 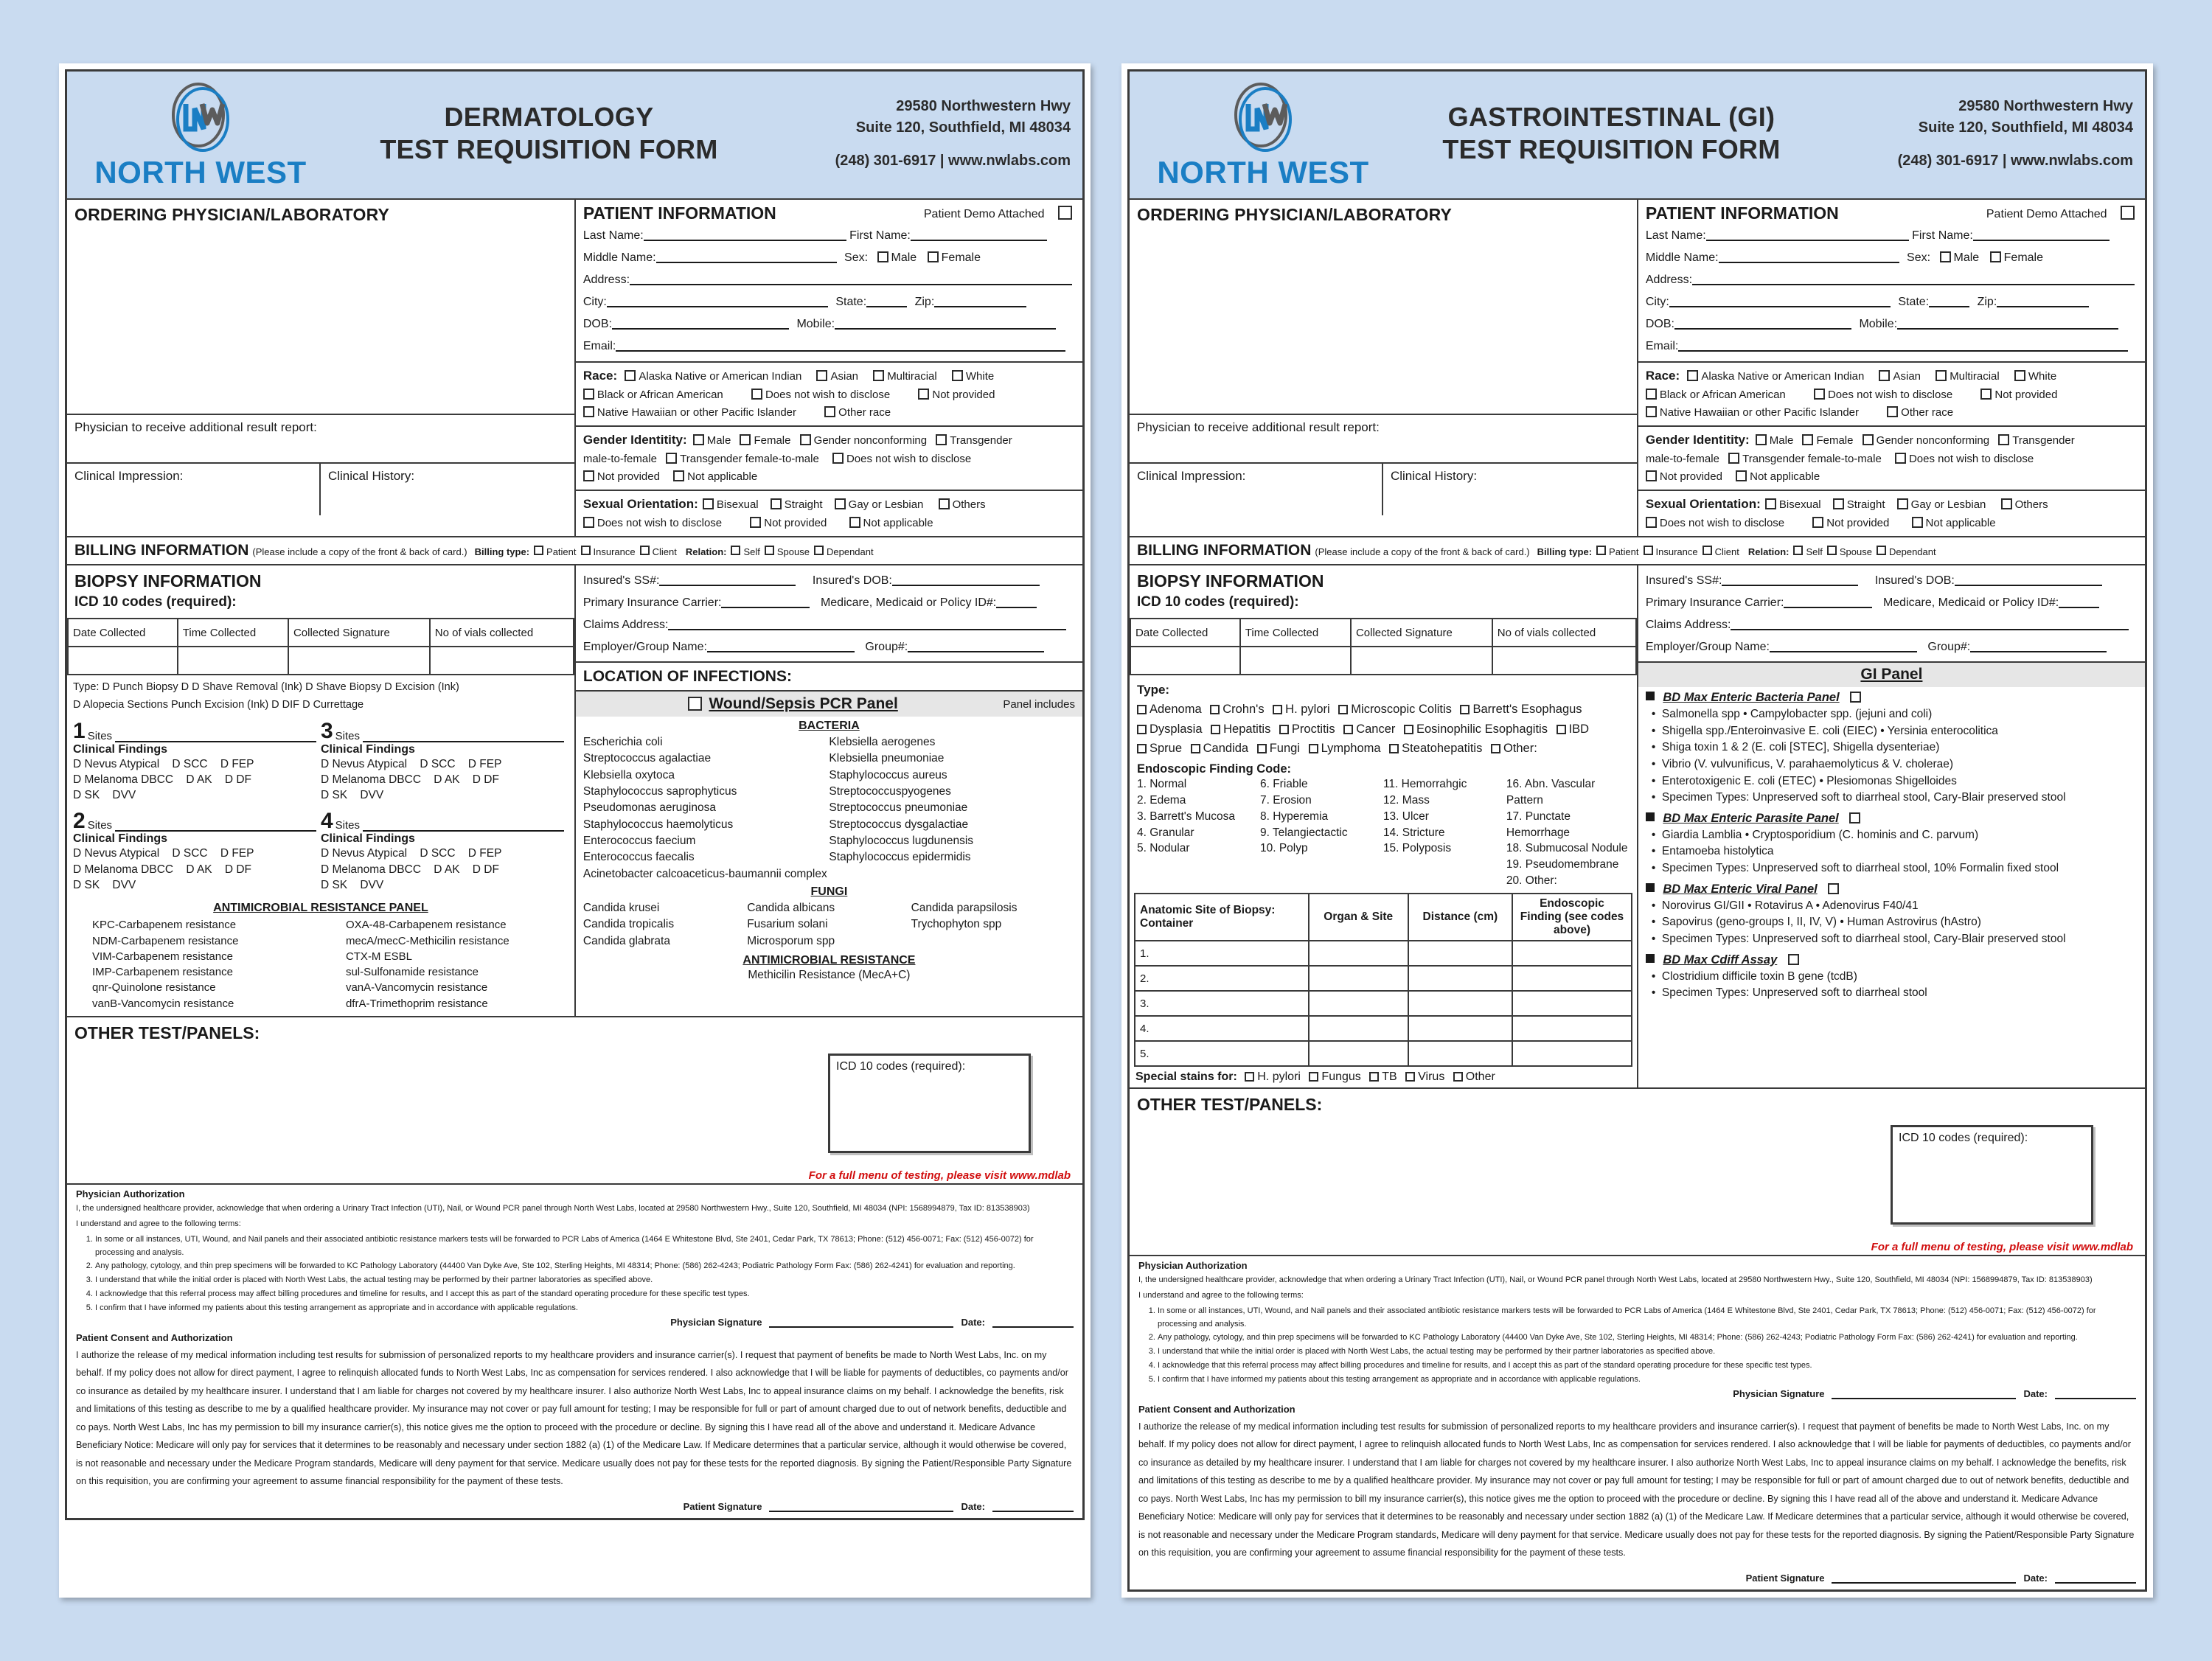 I want to click on findings-2-row2: D Melanoma DBCC D AK D DF, so click(x=162, y=869).